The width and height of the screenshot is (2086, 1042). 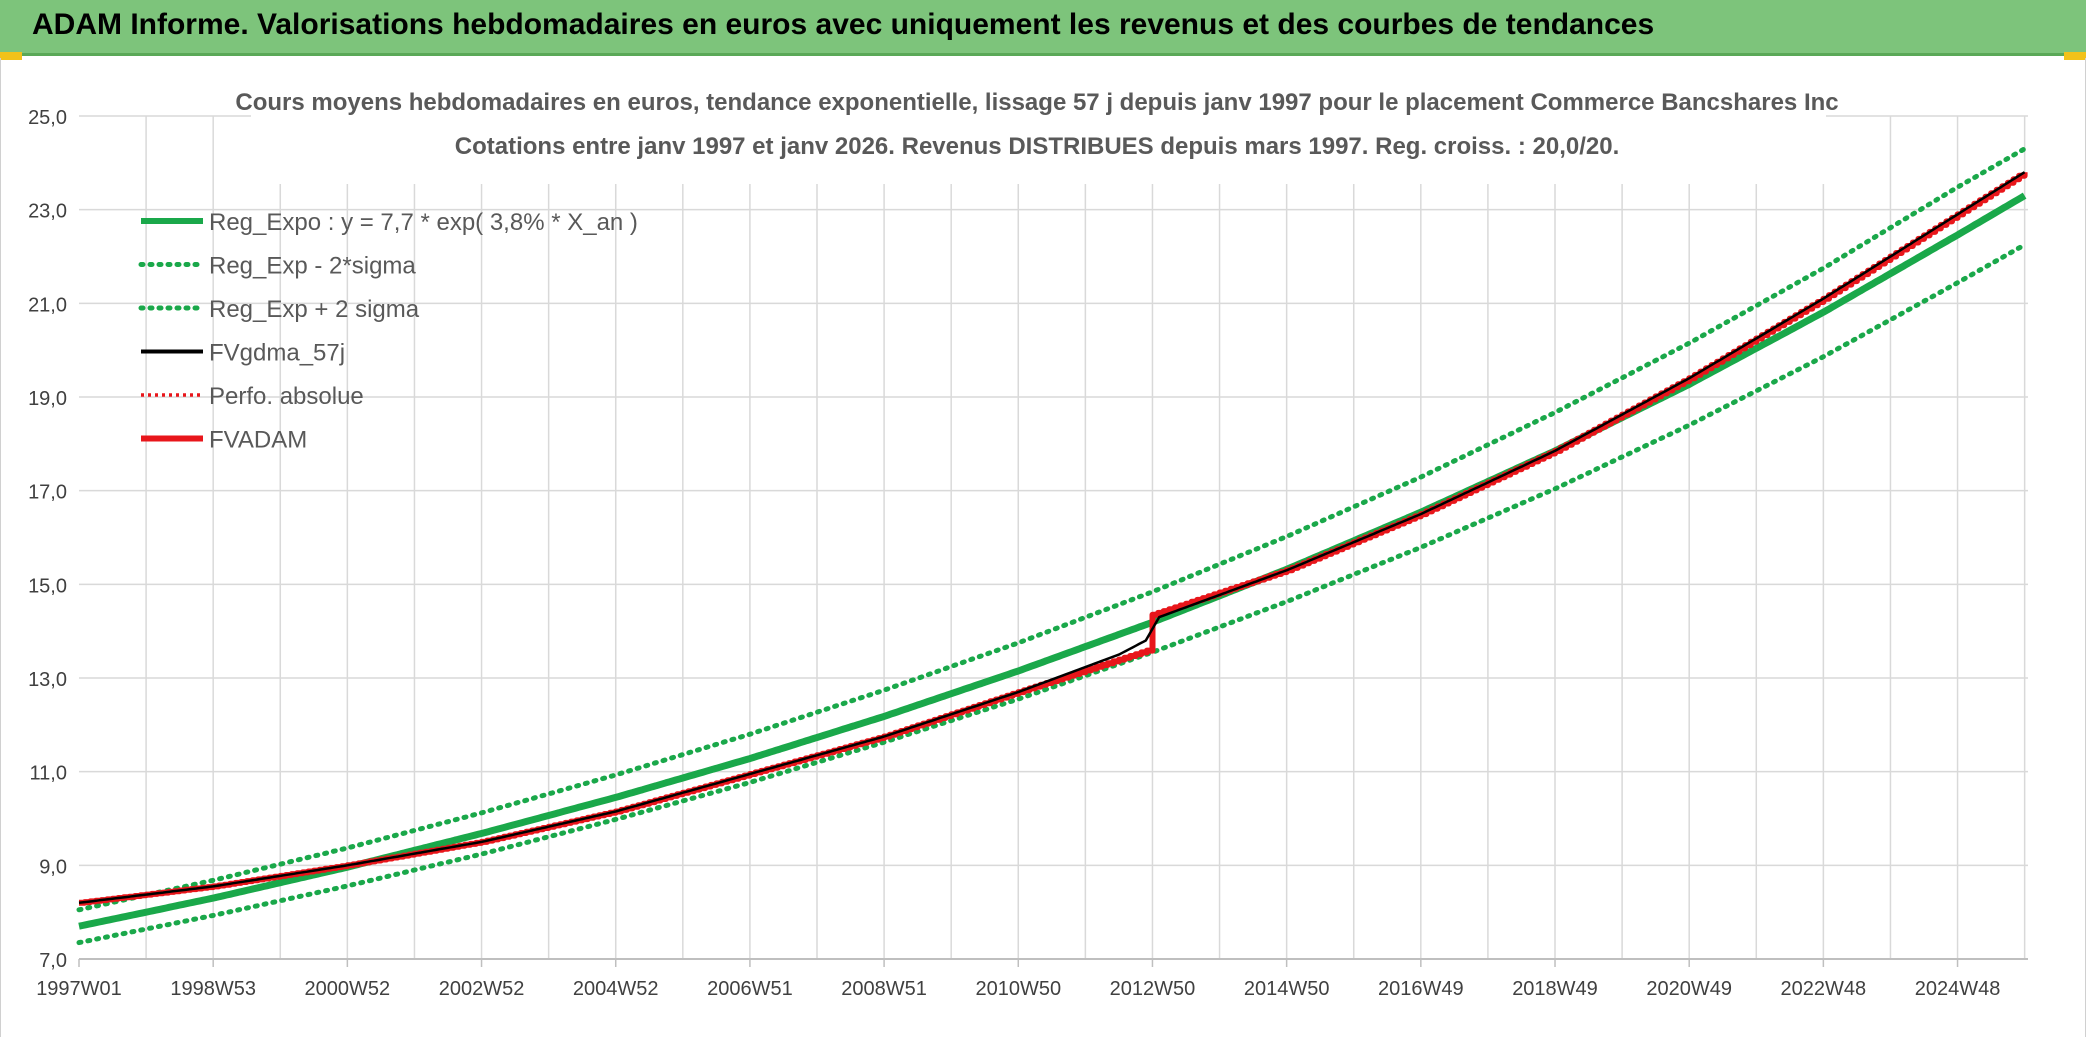 What do you see at coordinates (47, 680) in the screenshot?
I see `y-tick-label: 13,0` at bounding box center [47, 680].